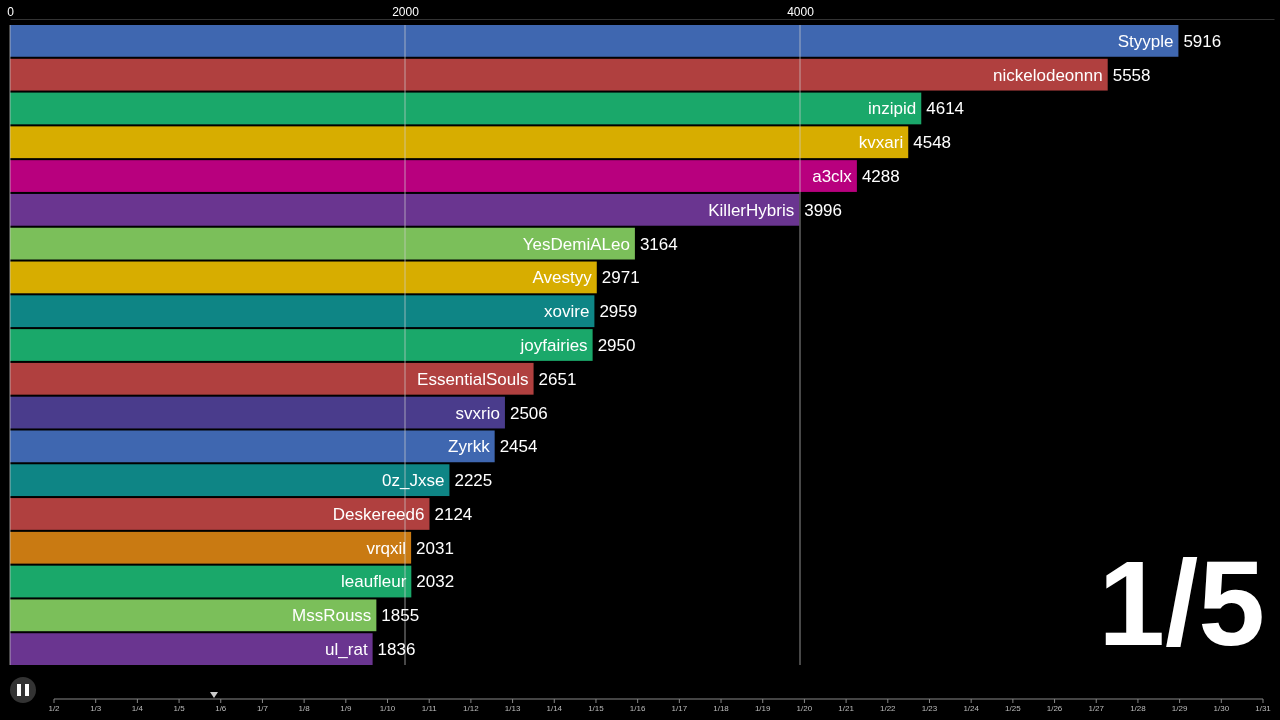 This screenshot has height=720, width=1280. What do you see at coordinates (1202, 41) in the screenshot?
I see `data-label: 5916` at bounding box center [1202, 41].